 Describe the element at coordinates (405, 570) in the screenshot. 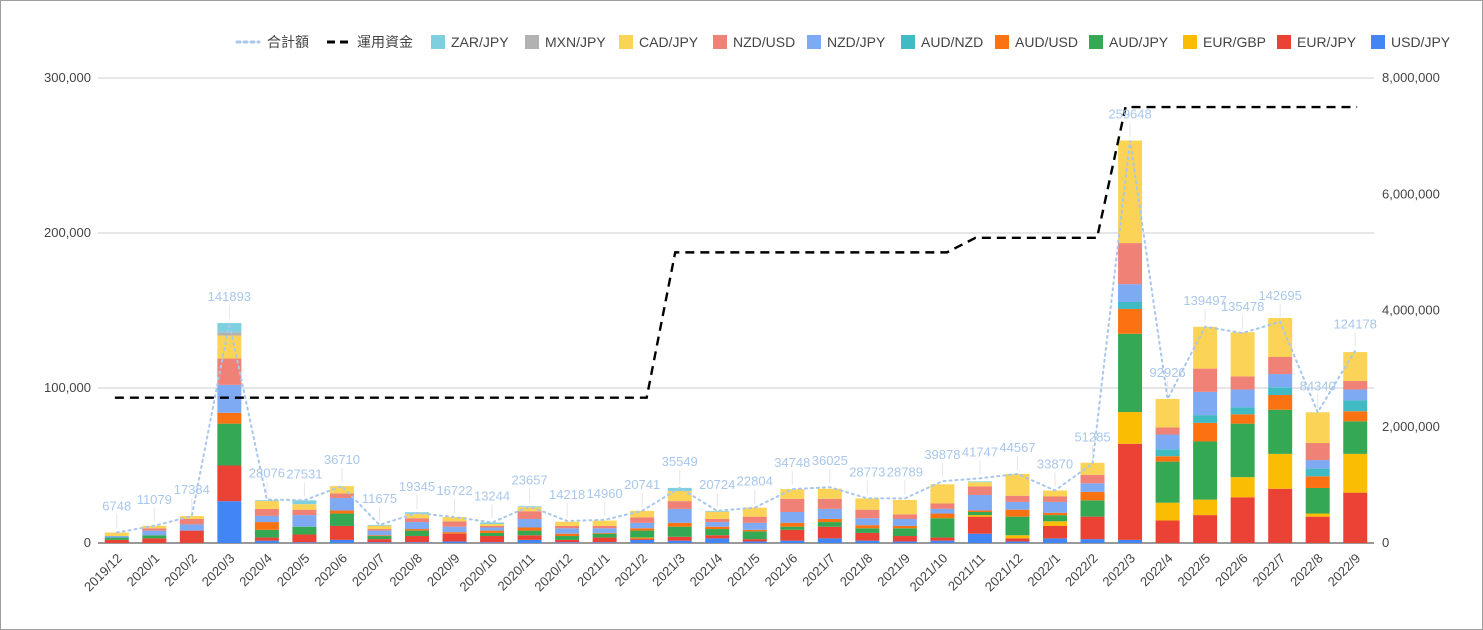

I see `x-tick-label: 2020/8` at that location.